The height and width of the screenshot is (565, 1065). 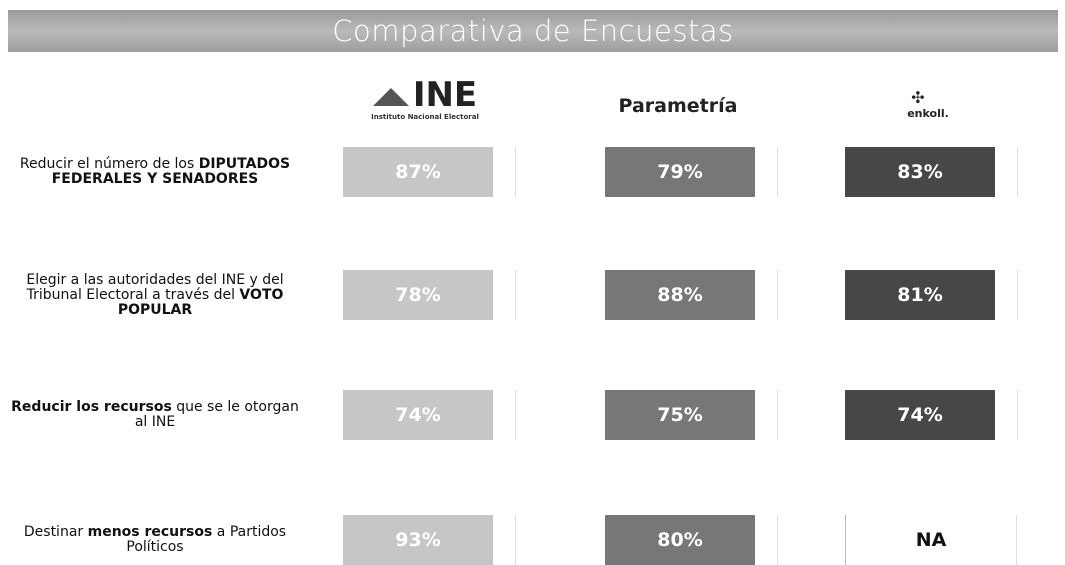 I want to click on parametria-header: Parametría, so click(x=678, y=106).